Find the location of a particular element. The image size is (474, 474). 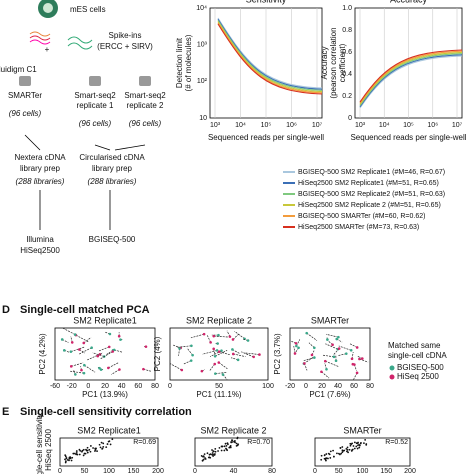

x-tick-label: 150 is located at coordinates (134, 471).